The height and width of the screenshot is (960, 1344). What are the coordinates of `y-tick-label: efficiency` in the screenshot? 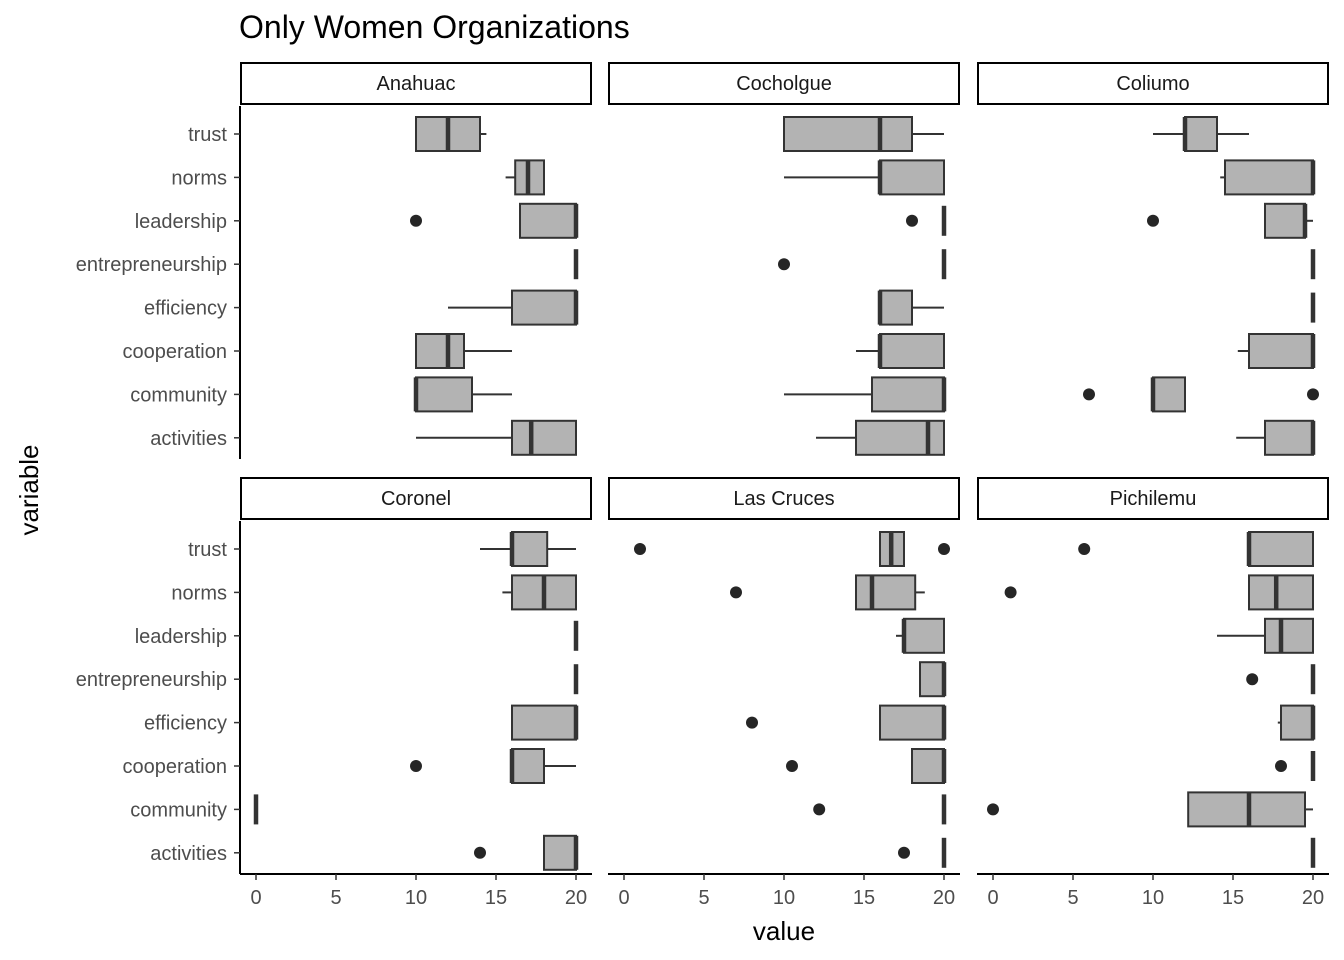 It's located at (185, 309).